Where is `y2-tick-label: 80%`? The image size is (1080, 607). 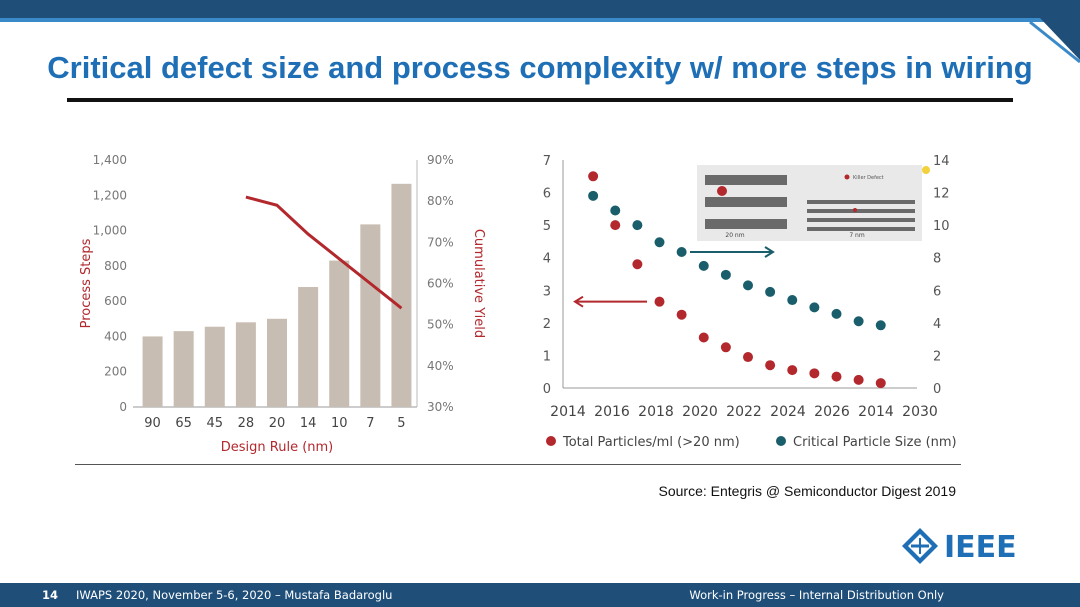
y2-tick-label: 80% is located at coordinates (440, 201).